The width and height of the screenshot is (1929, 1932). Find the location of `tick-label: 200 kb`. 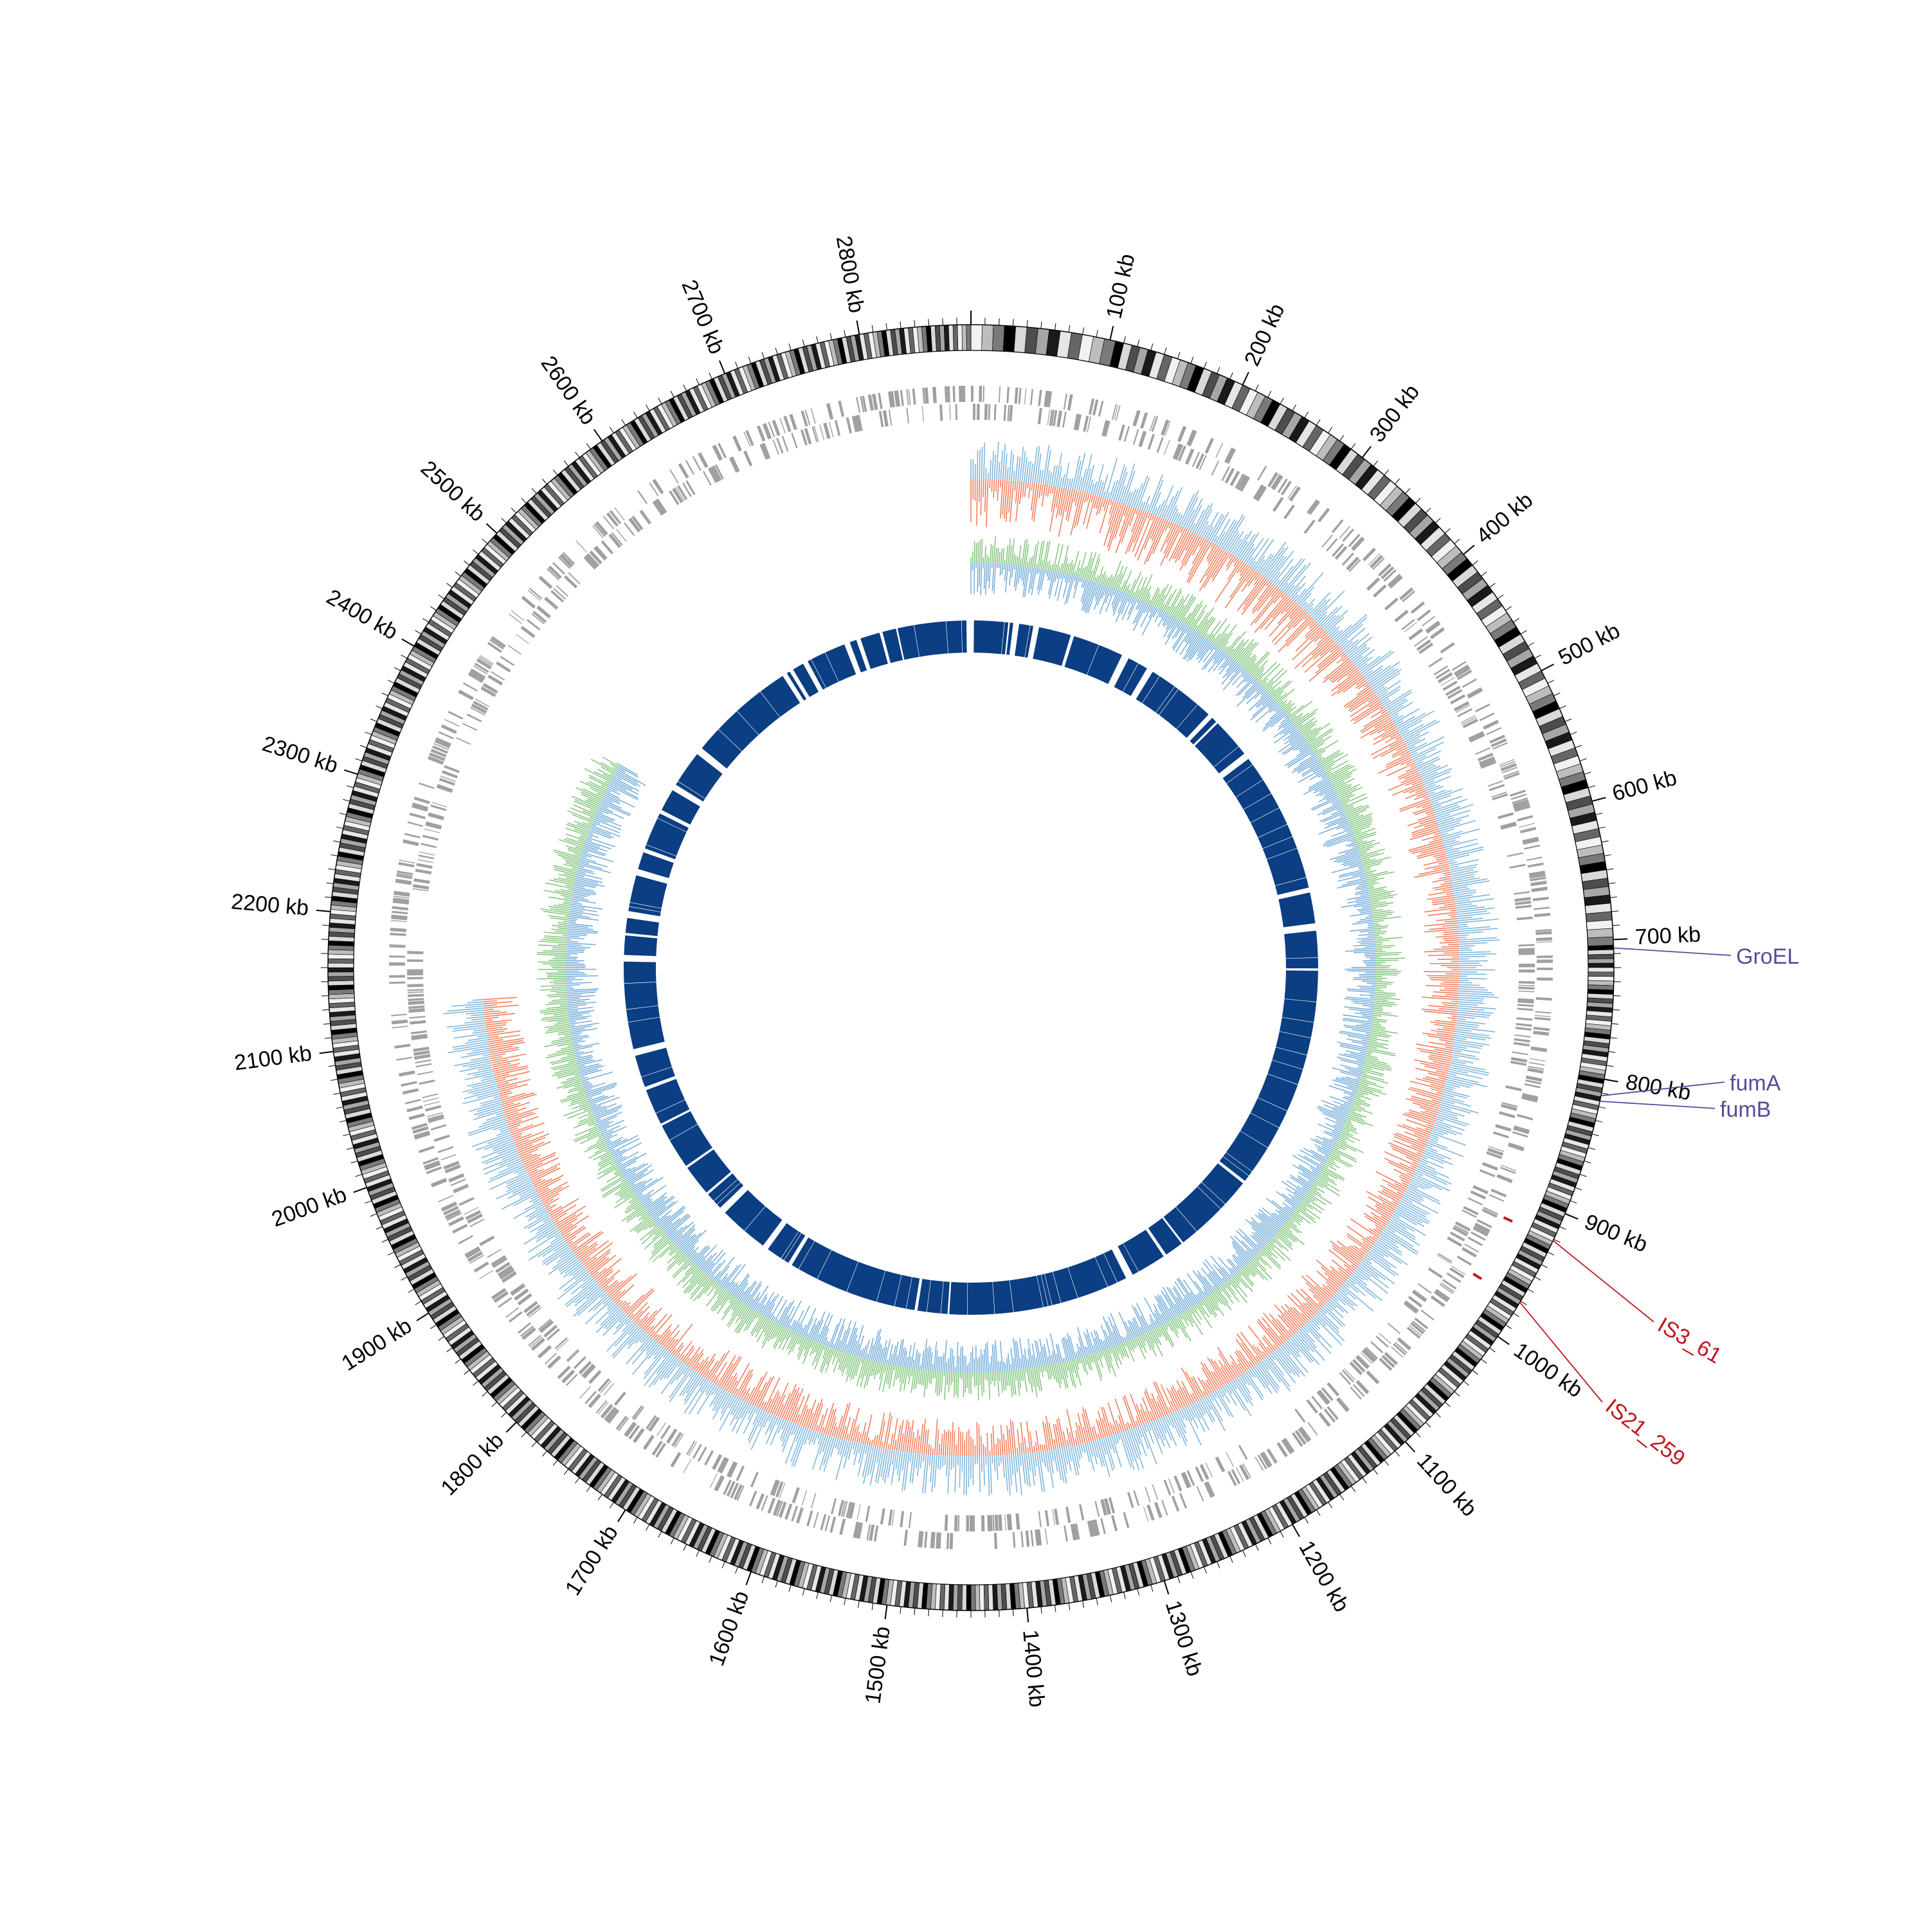

tick-label: 200 kb is located at coordinates (1265, 335).